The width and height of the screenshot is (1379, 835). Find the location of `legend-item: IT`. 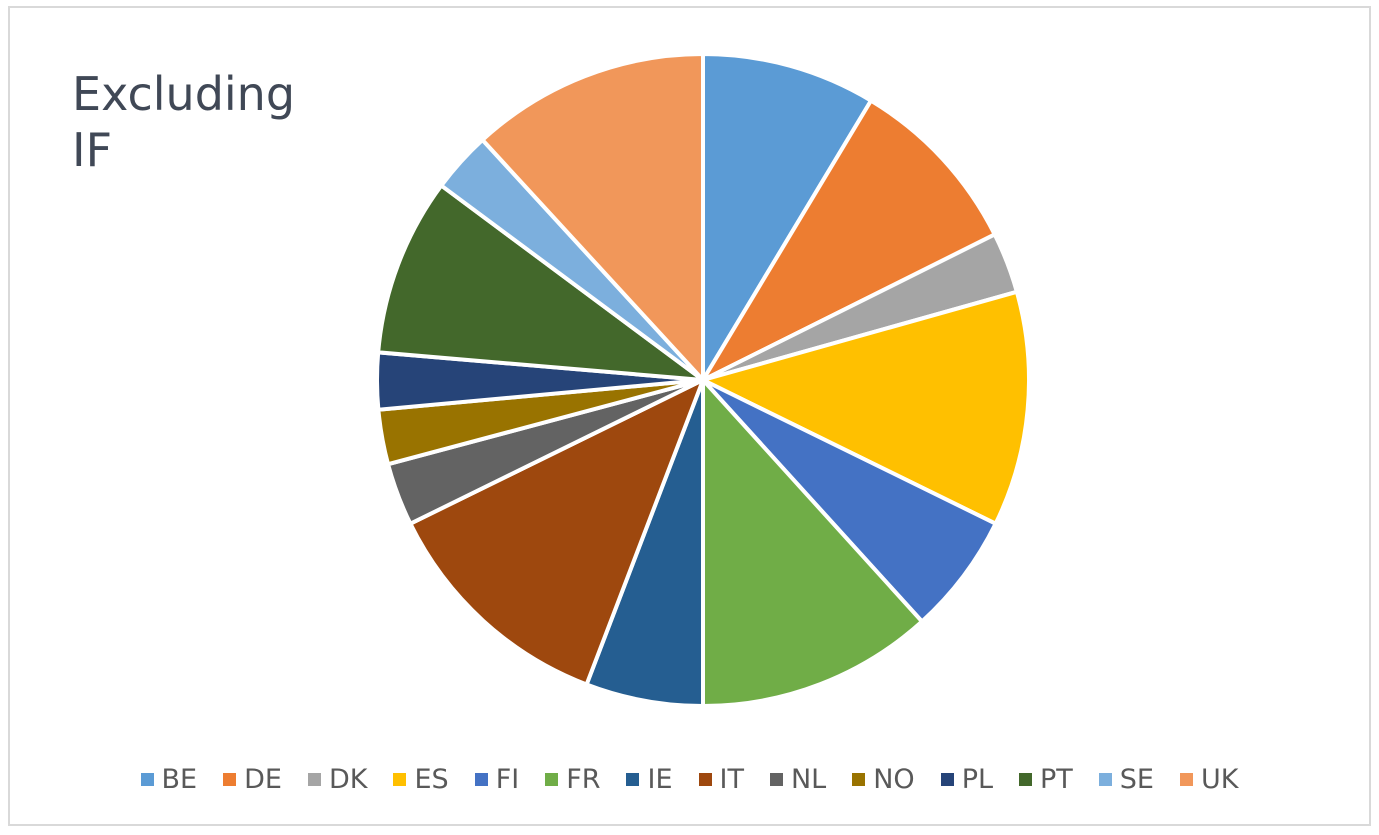

legend-item: IT is located at coordinates (721, 779).